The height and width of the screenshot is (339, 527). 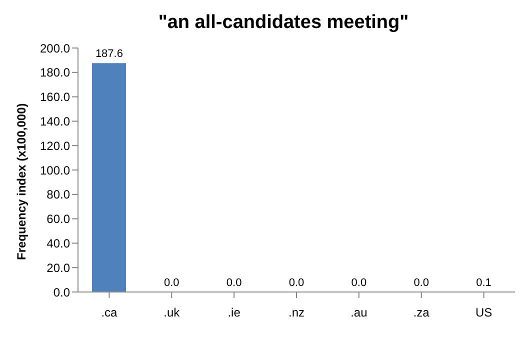 What do you see at coordinates (109, 54) in the screenshot?
I see `data-label: 187.6` at bounding box center [109, 54].